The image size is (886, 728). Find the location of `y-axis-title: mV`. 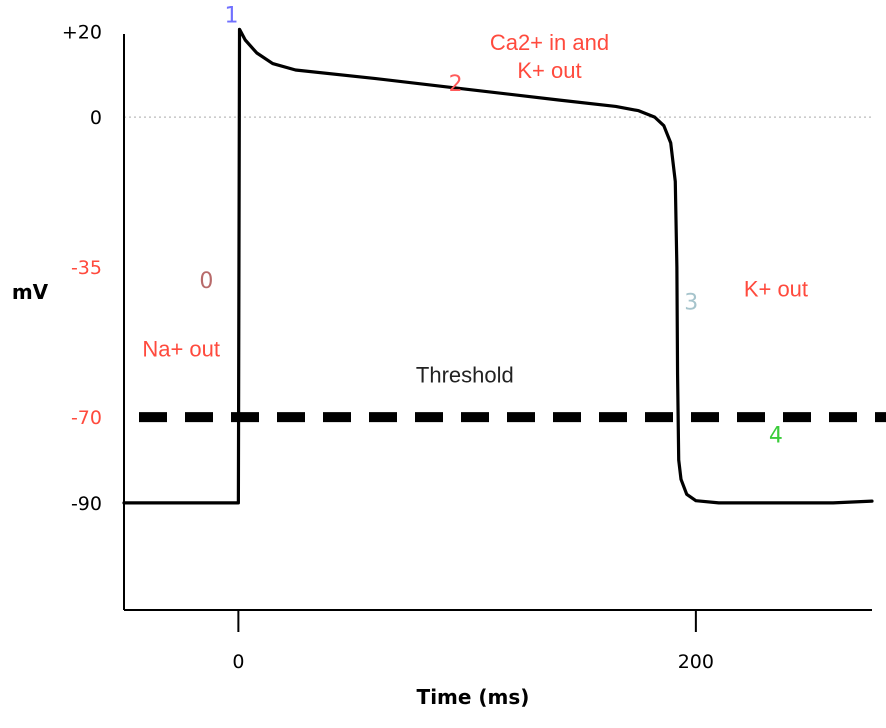

y-axis-title: mV is located at coordinates (30, 292).